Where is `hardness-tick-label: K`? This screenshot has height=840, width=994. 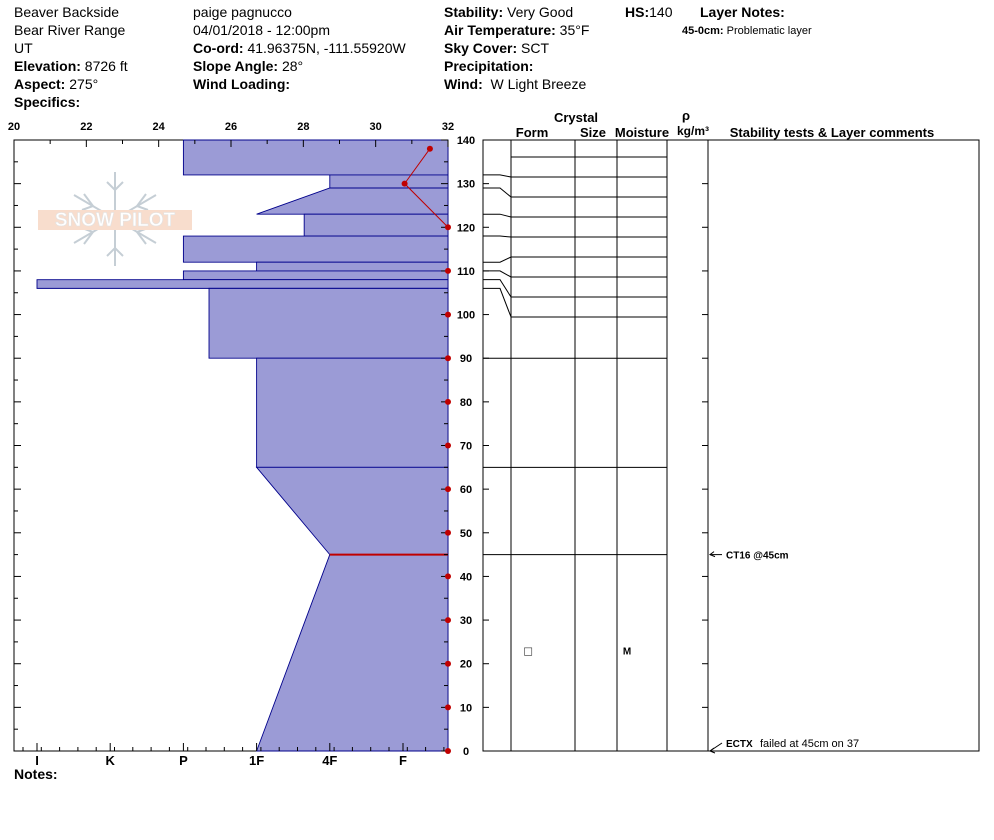
hardness-tick-label: K is located at coordinates (111, 760).